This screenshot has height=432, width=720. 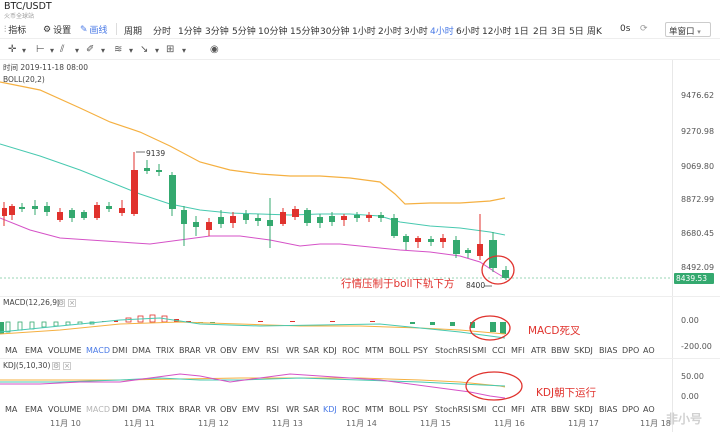 What do you see at coordinates (190, 32) in the screenshot?
I see `period-1m: 1分钟` at bounding box center [190, 32].